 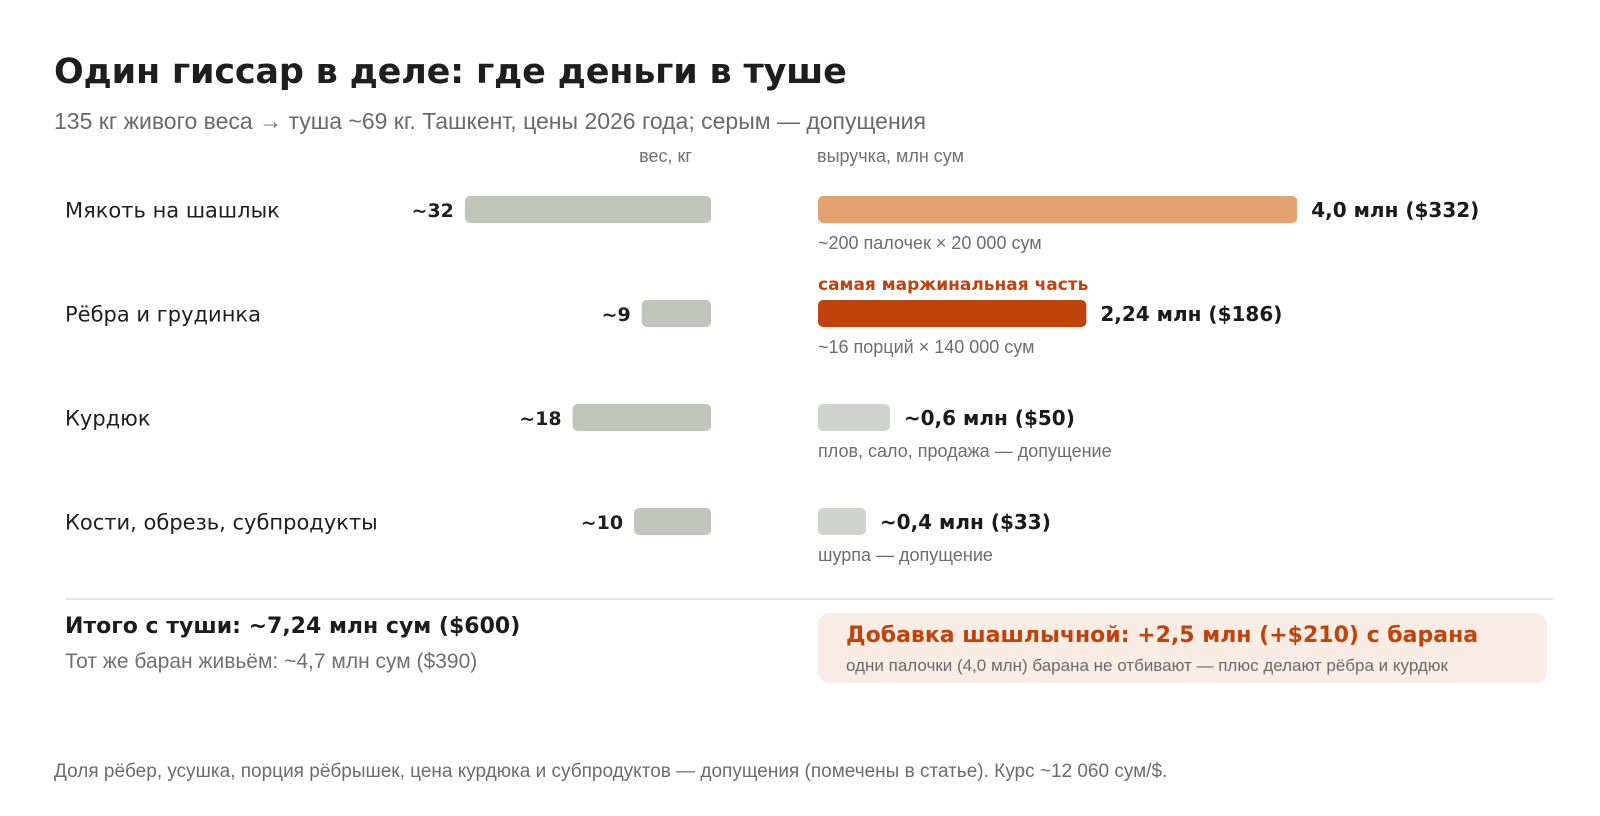 I want to click on chart-title: Один гиссар в деле: где деньги в туше, so click(x=450, y=72).